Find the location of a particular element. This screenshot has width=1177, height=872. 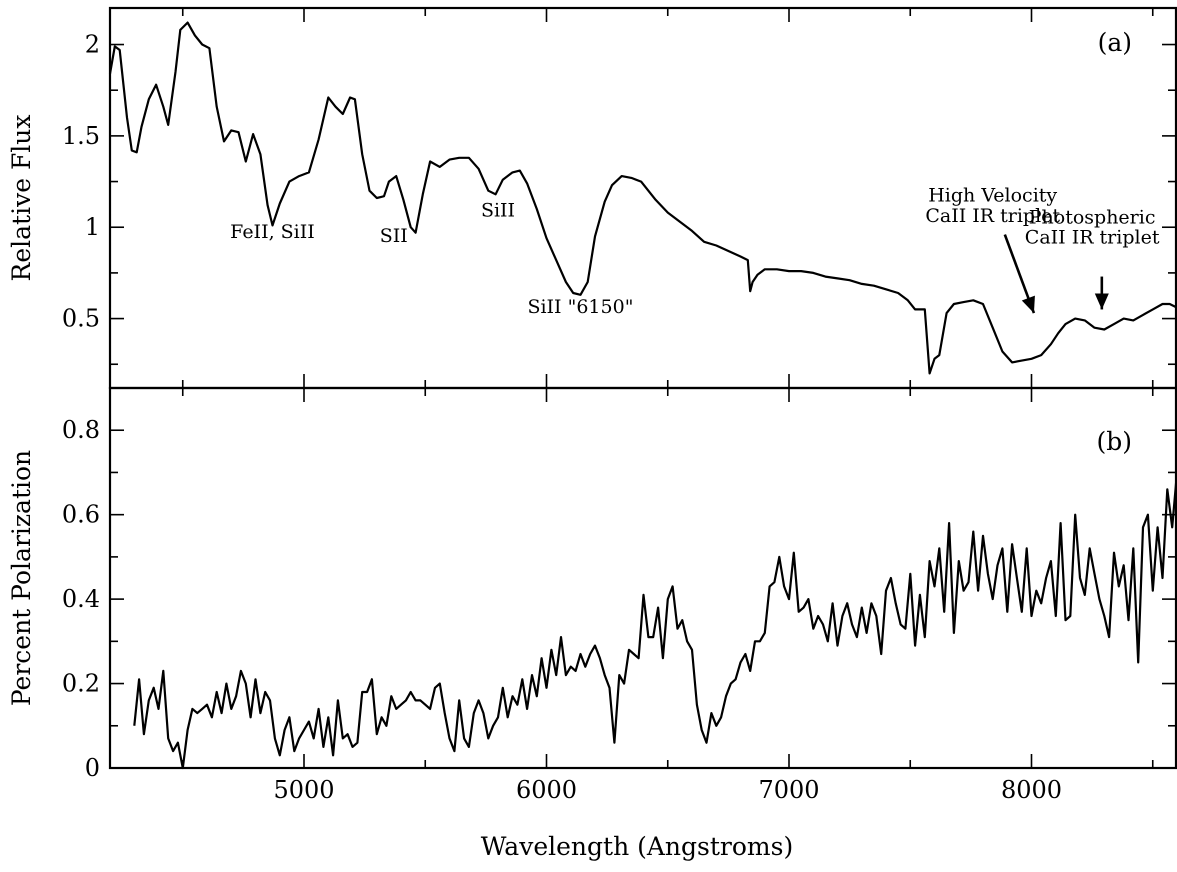

polarization-panel-label: (b) is located at coordinates (1114, 441).